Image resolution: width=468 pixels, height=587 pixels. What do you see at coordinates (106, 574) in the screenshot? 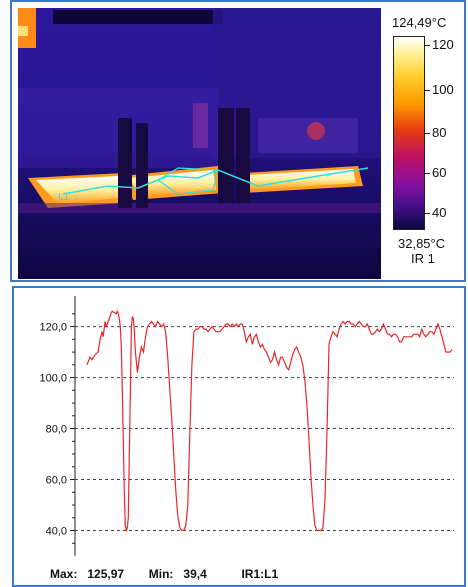
I see `stat-max-value: 125,97` at bounding box center [106, 574].